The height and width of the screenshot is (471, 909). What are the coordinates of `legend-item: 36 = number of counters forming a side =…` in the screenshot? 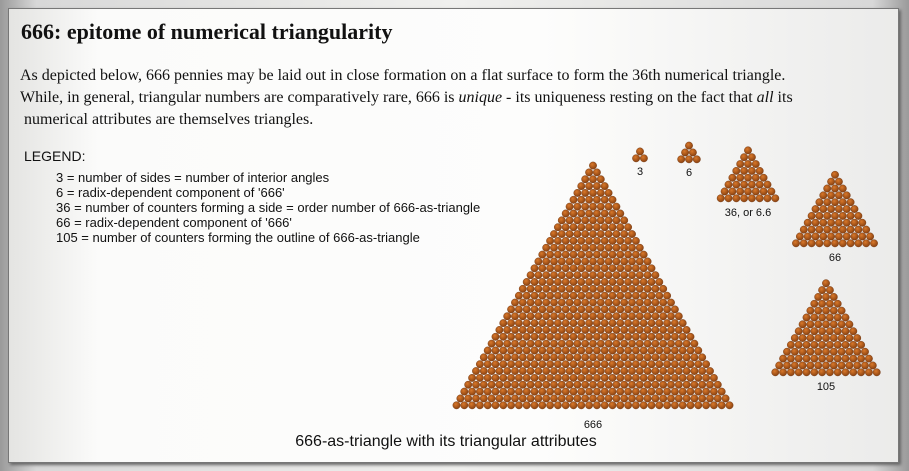 It's located at (268, 207).